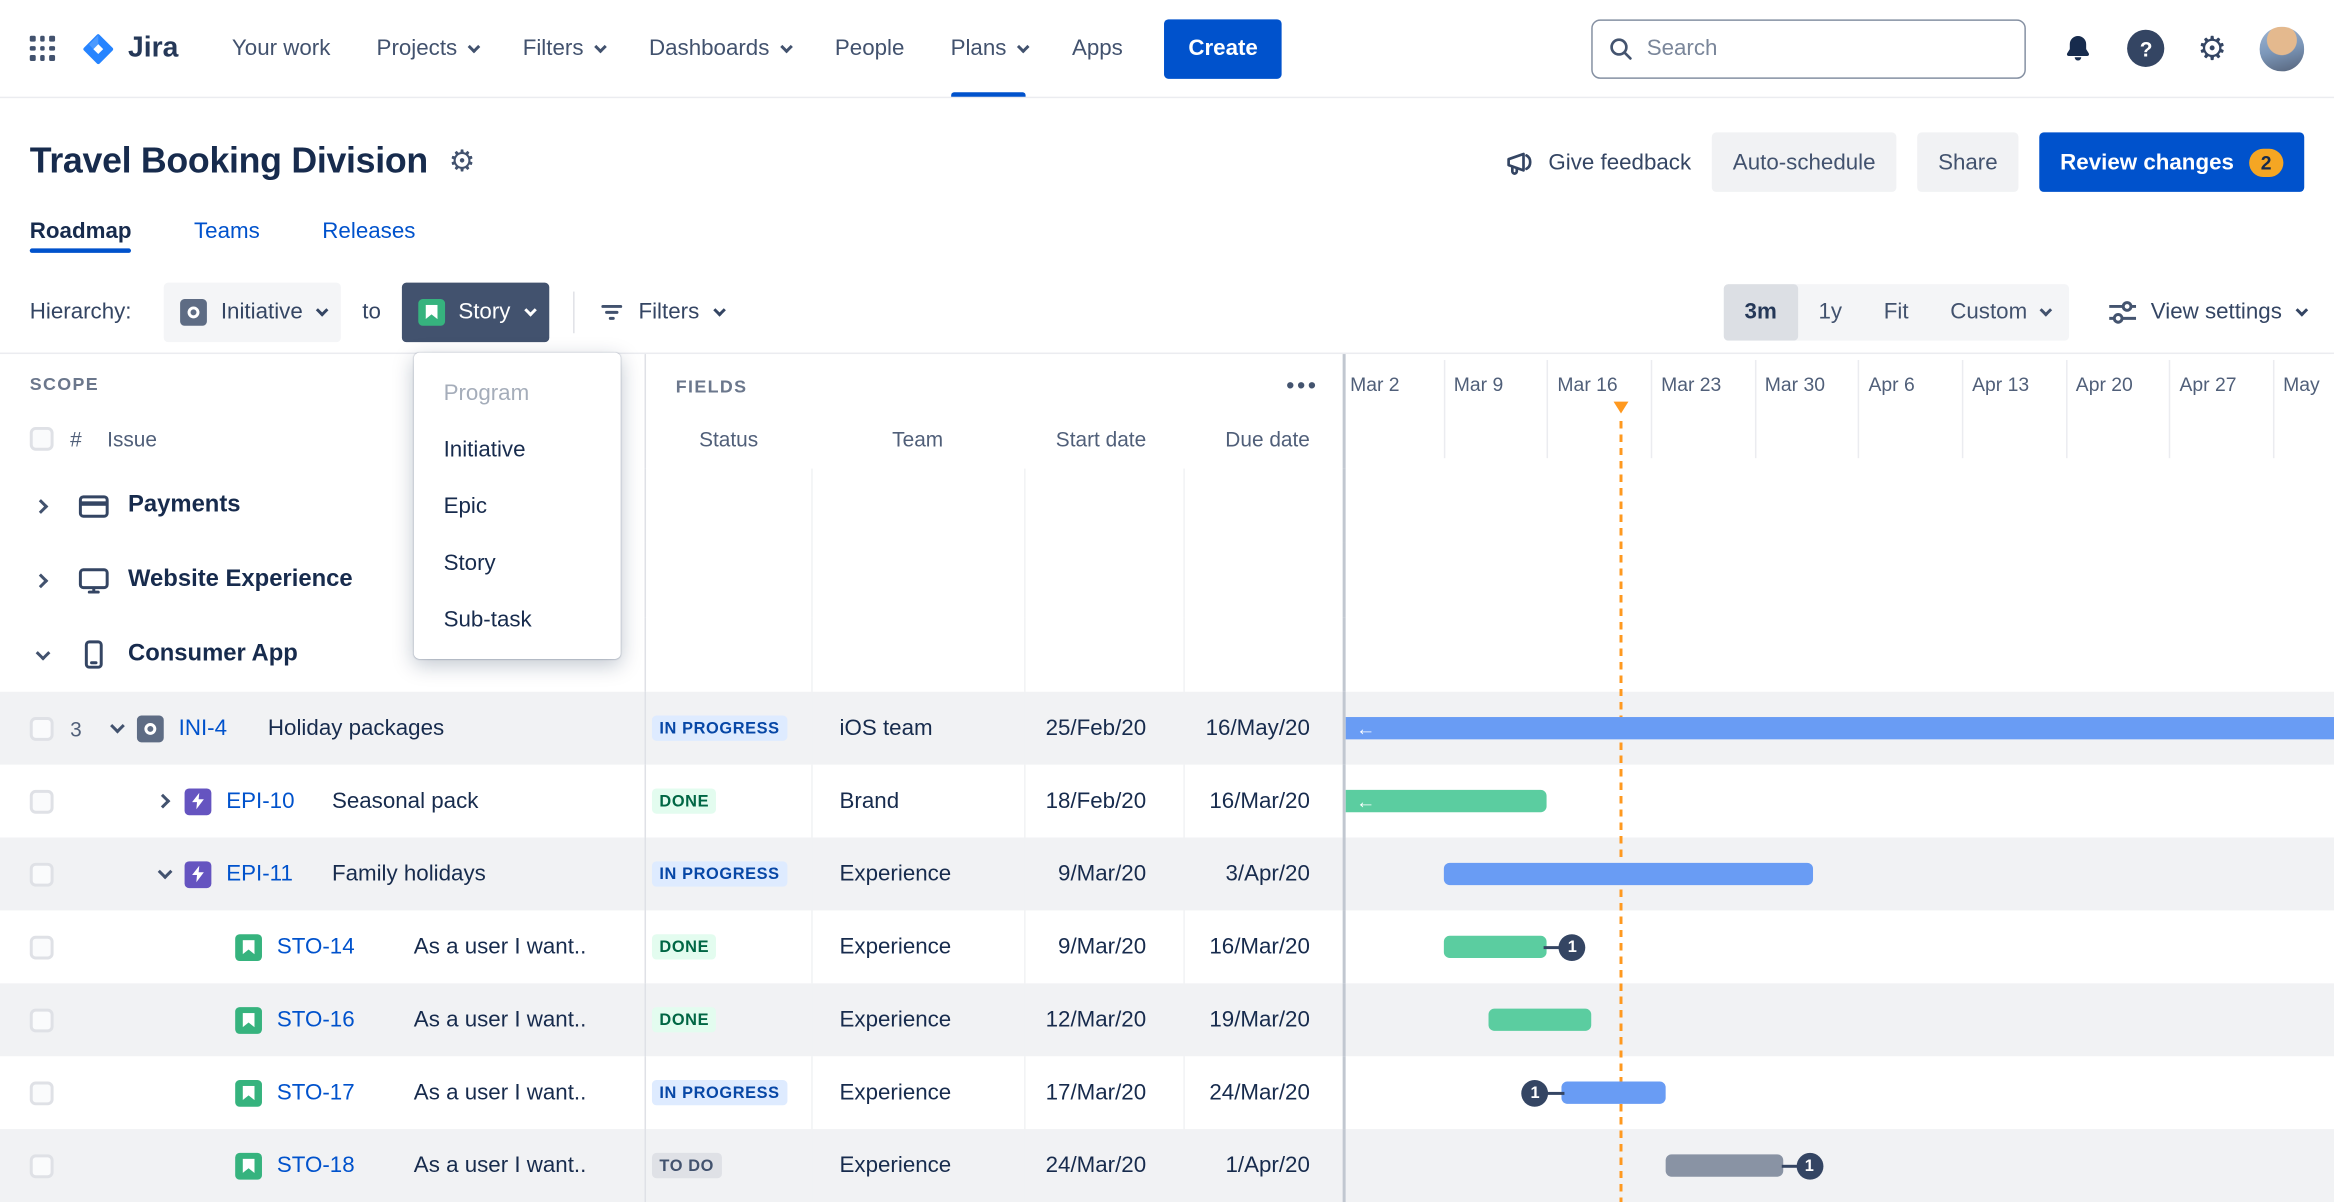  What do you see at coordinates (405, 801) in the screenshot?
I see `issue-summary: Seasonal pack` at bounding box center [405, 801].